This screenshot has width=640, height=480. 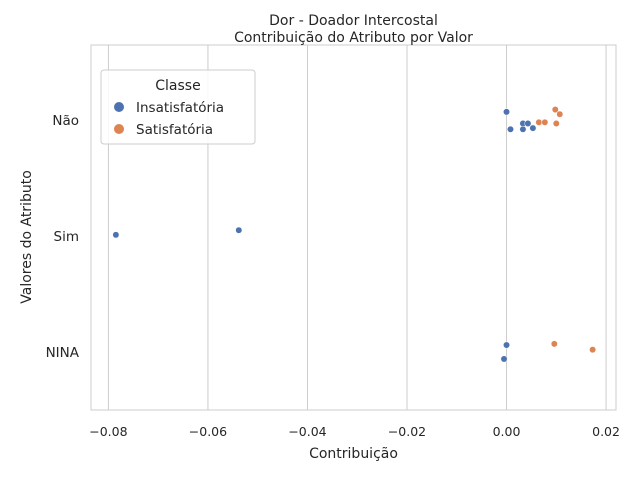 I want to click on legend-box, so click(x=178, y=107).